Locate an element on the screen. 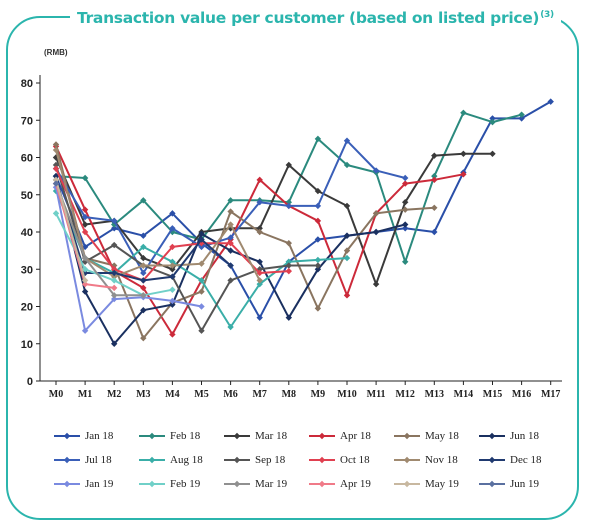 This screenshot has width=589, height=531. x-tick-label: M2 is located at coordinates (114, 394).